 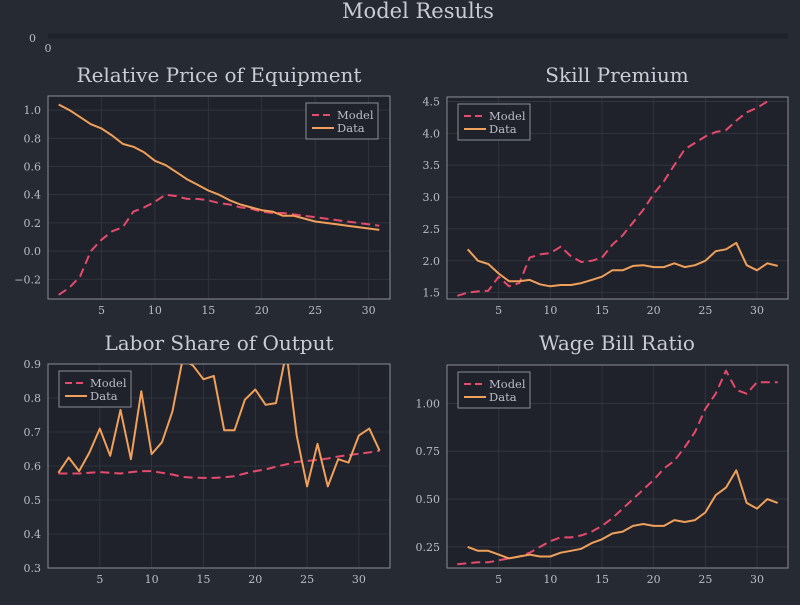 What do you see at coordinates (432, 133) in the screenshot?
I see `y-tick-label: 4.0` at bounding box center [432, 133].